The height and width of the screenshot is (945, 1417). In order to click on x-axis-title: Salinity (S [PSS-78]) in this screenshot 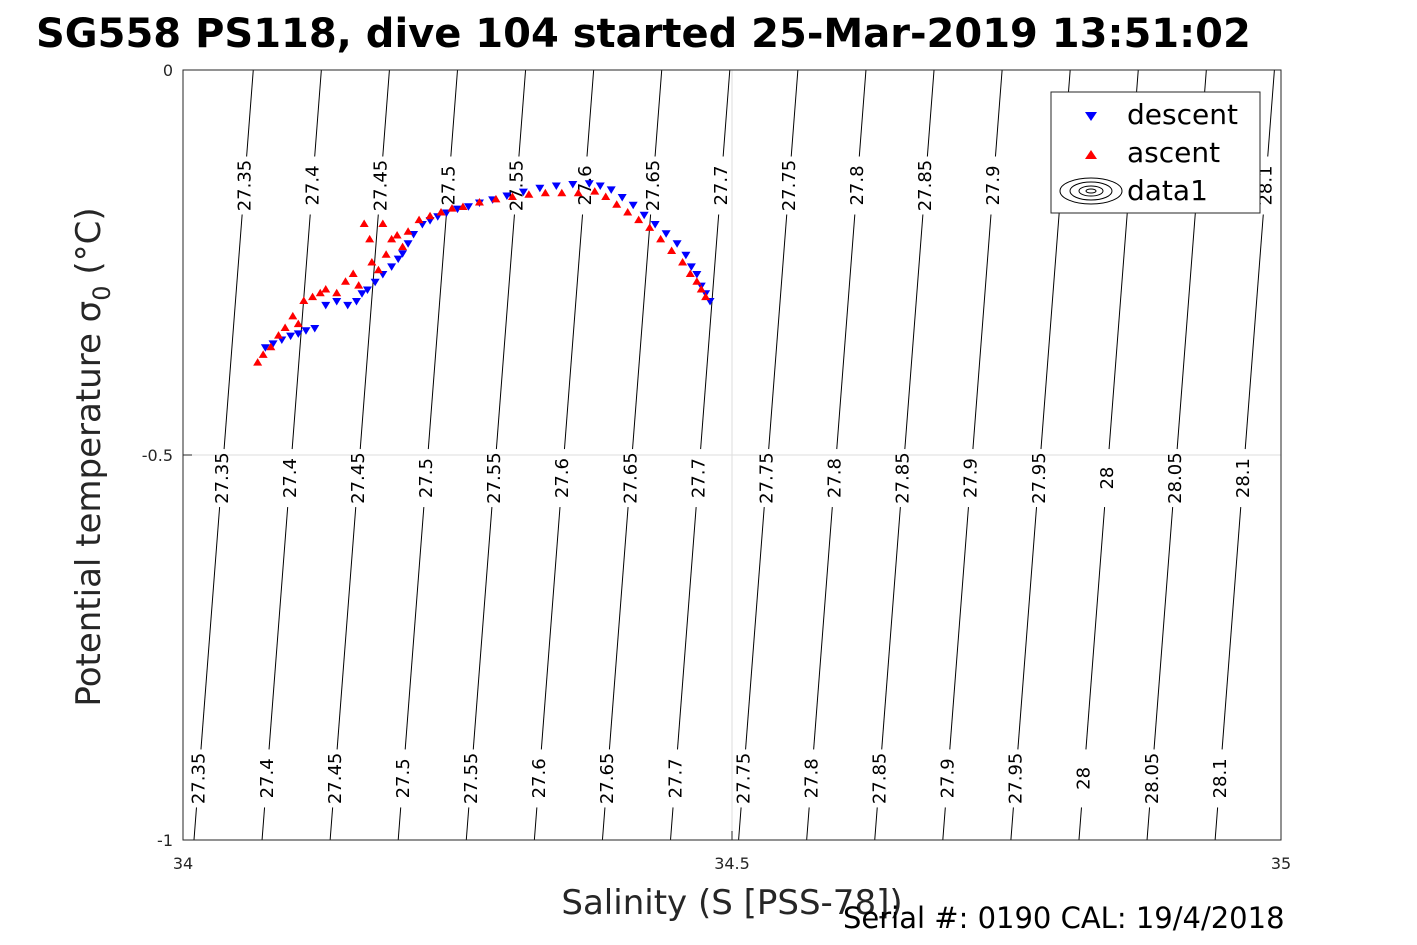, I will do `click(731, 903)`.